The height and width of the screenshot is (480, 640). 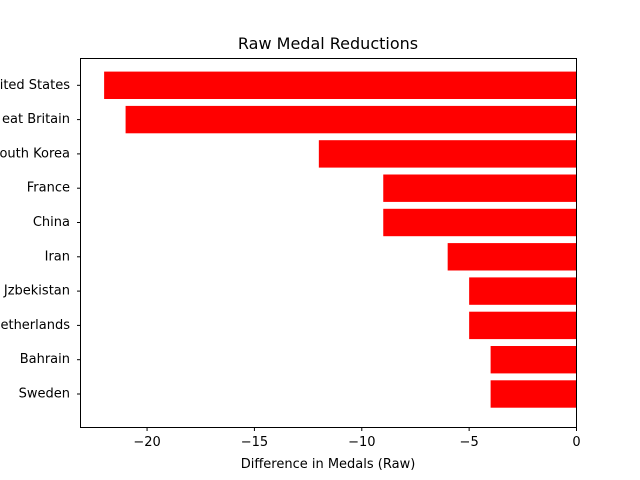 I want to click on y-tick-label: France, so click(x=48, y=188).